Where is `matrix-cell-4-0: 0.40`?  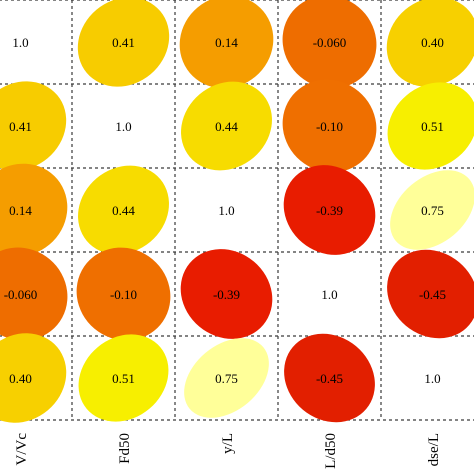
matrix-cell-4-0: 0.40 is located at coordinates (33, 378).